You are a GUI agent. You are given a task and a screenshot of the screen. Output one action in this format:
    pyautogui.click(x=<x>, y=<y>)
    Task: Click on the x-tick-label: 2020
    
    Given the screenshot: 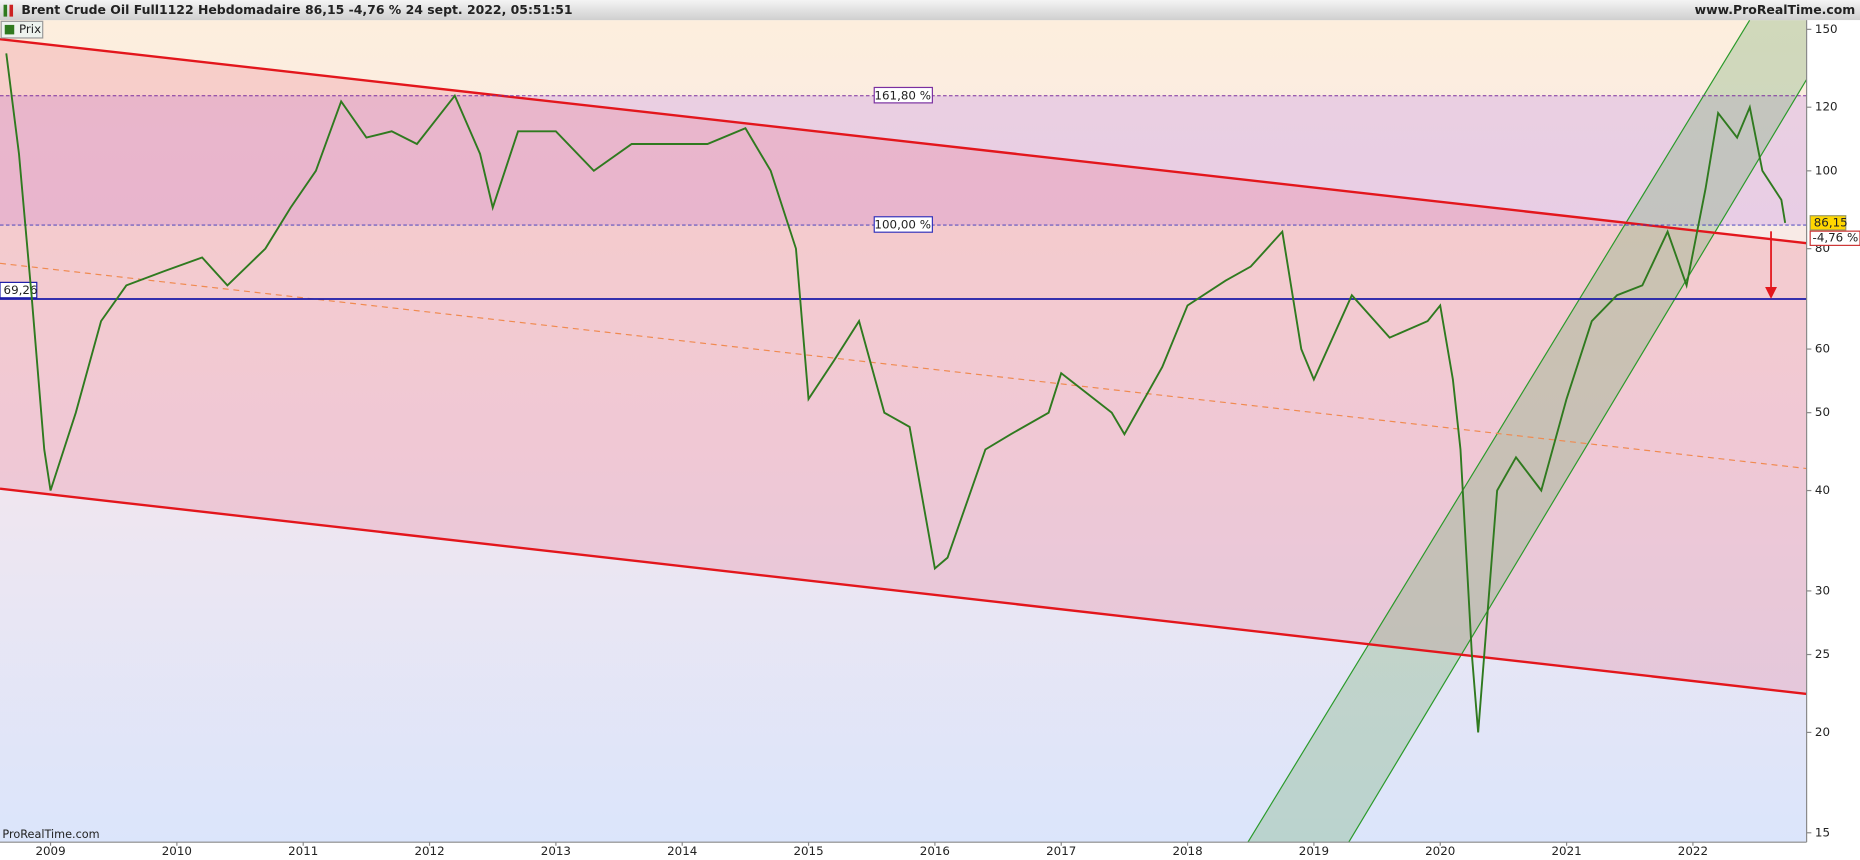 What is the action you would take?
    pyautogui.click(x=1440, y=851)
    